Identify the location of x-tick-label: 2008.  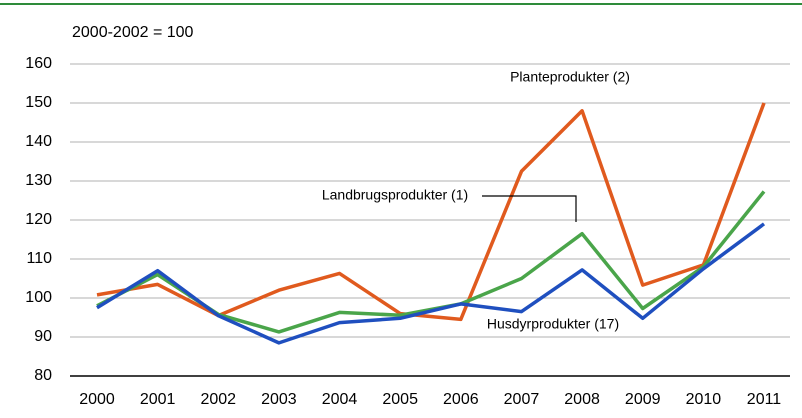
(582, 399).